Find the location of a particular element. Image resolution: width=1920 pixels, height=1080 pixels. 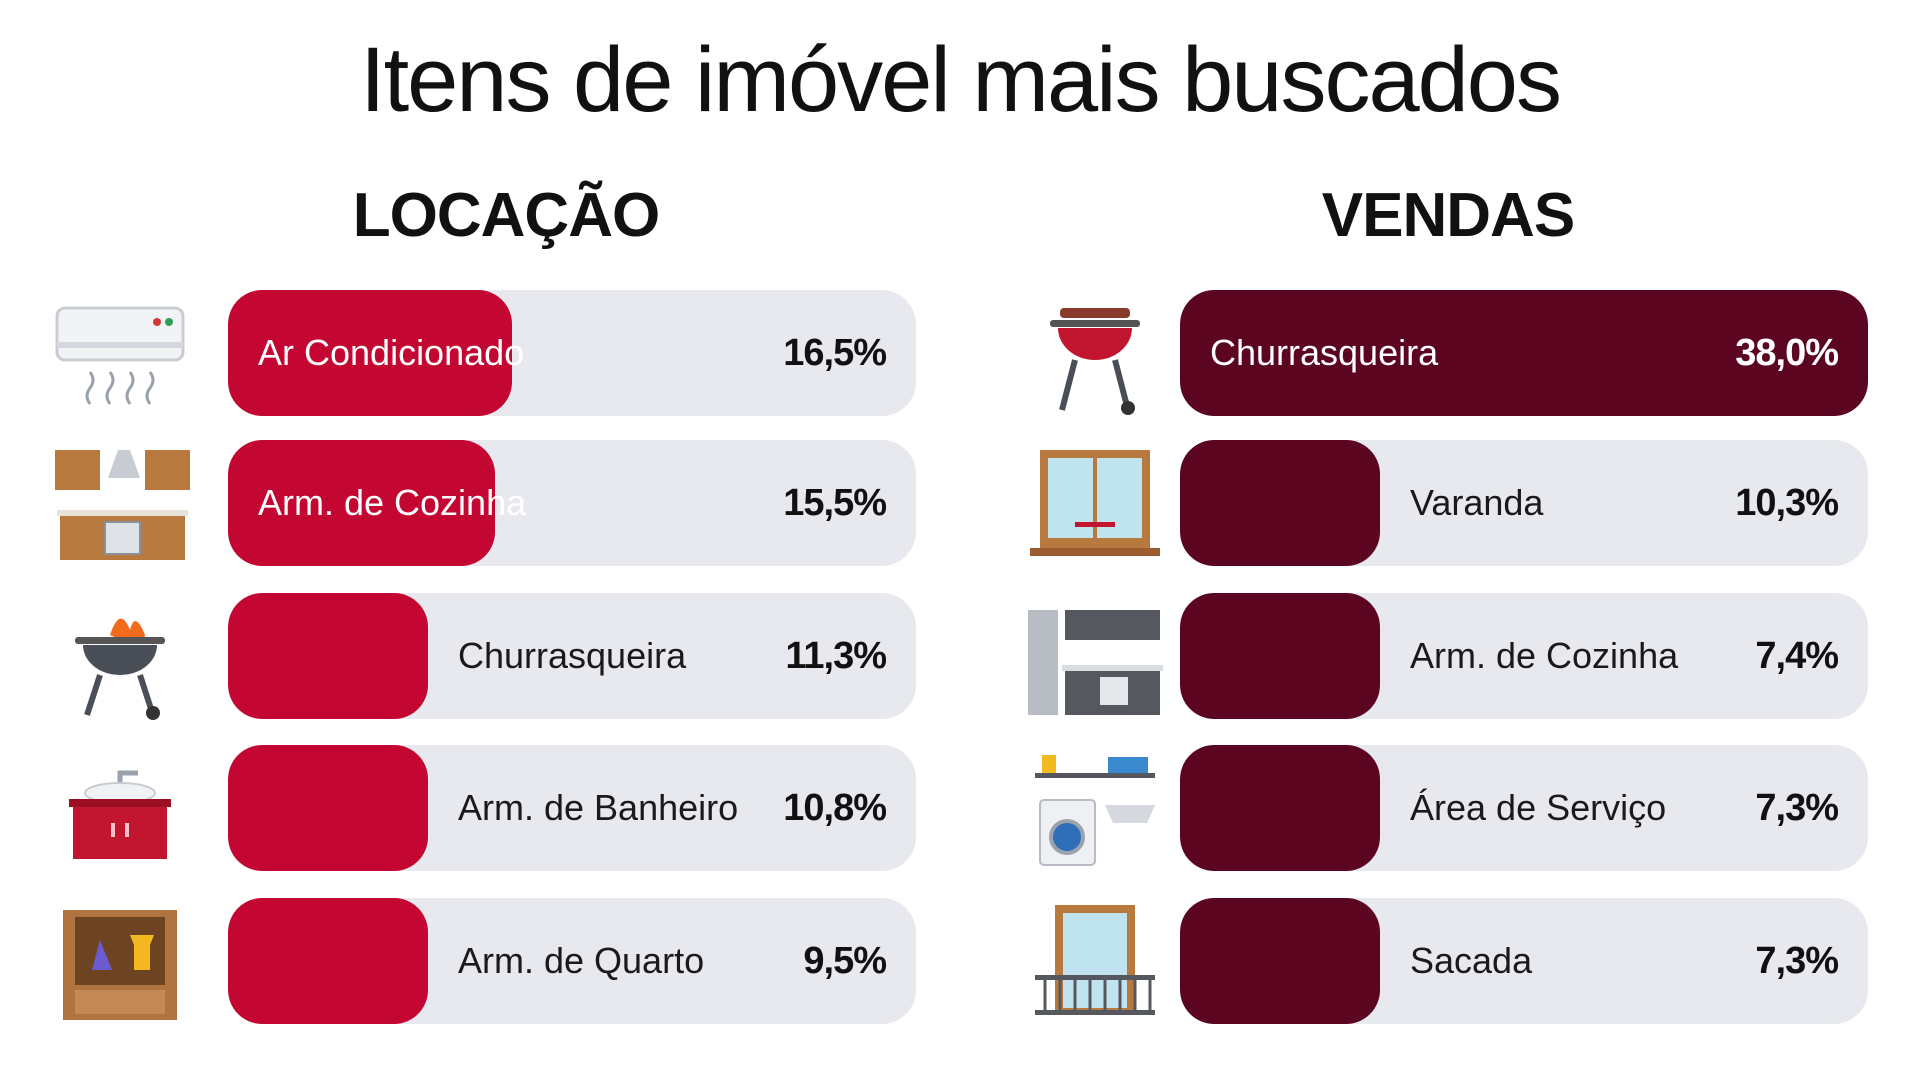

locacao-bar-track: Churrasqueira 11,3% is located at coordinates (572, 656).